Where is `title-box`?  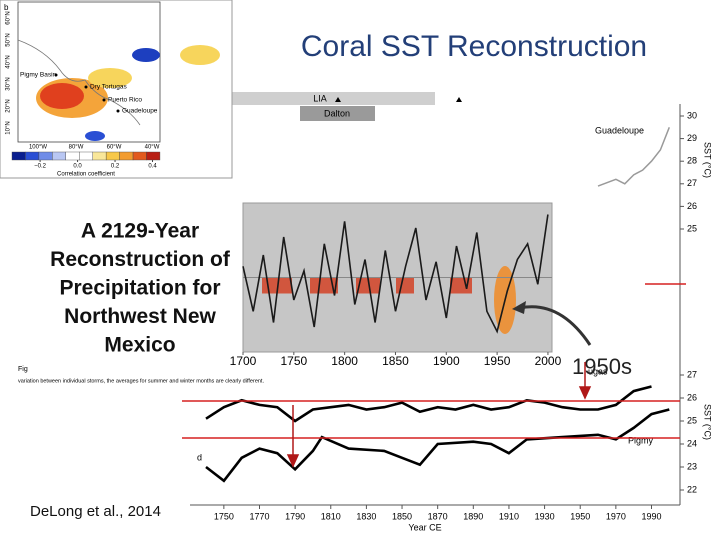
title-box is located at coordinates (121, 278).